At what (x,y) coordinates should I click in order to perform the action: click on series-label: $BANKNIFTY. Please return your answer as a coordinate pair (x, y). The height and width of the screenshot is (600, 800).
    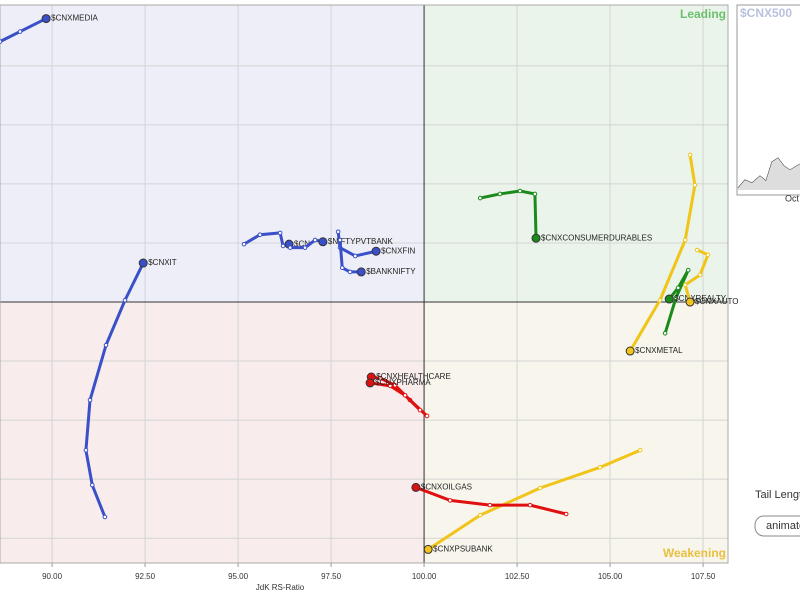
    Looking at the image, I should click on (391, 271).